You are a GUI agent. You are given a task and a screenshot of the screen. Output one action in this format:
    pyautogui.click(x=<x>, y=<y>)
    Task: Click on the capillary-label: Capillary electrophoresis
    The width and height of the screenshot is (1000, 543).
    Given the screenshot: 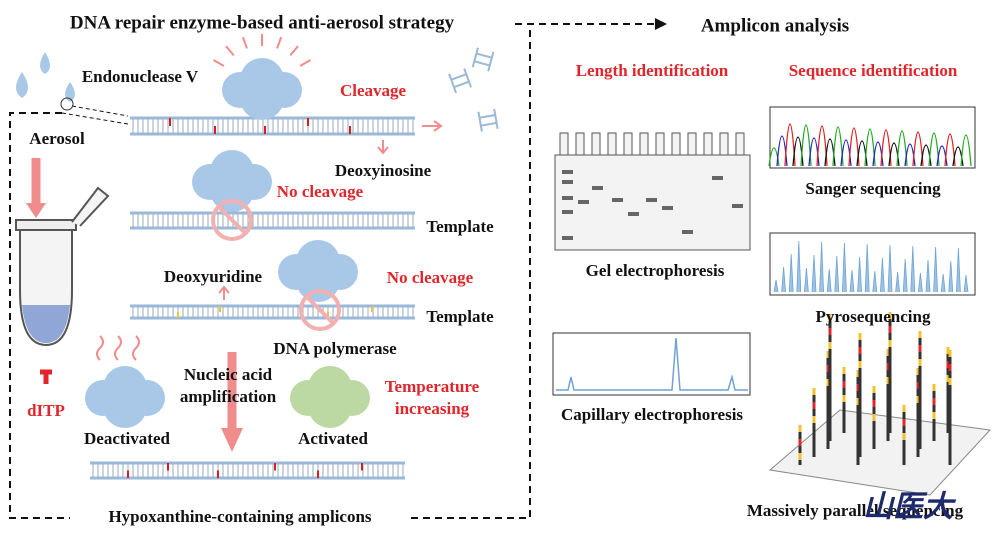 What is the action you would take?
    pyautogui.click(x=652, y=414)
    